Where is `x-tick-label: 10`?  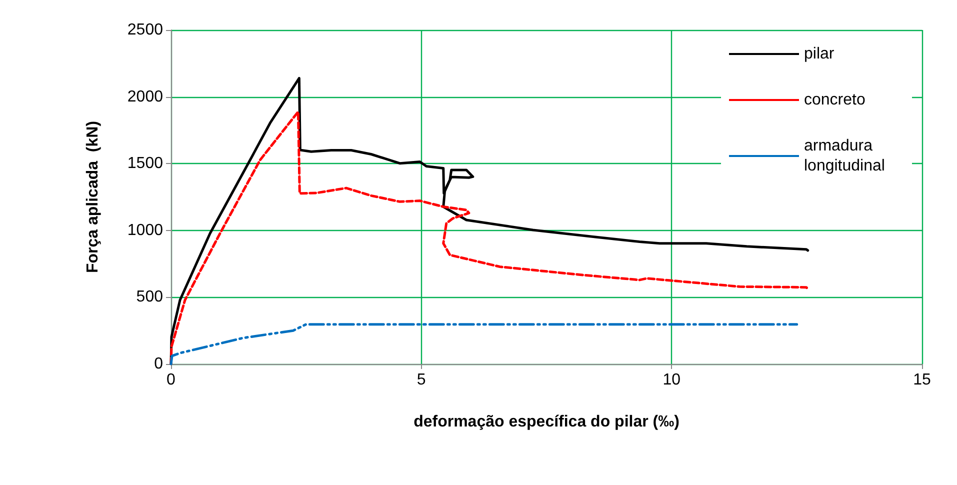
x-tick-label: 10 is located at coordinates (671, 380).